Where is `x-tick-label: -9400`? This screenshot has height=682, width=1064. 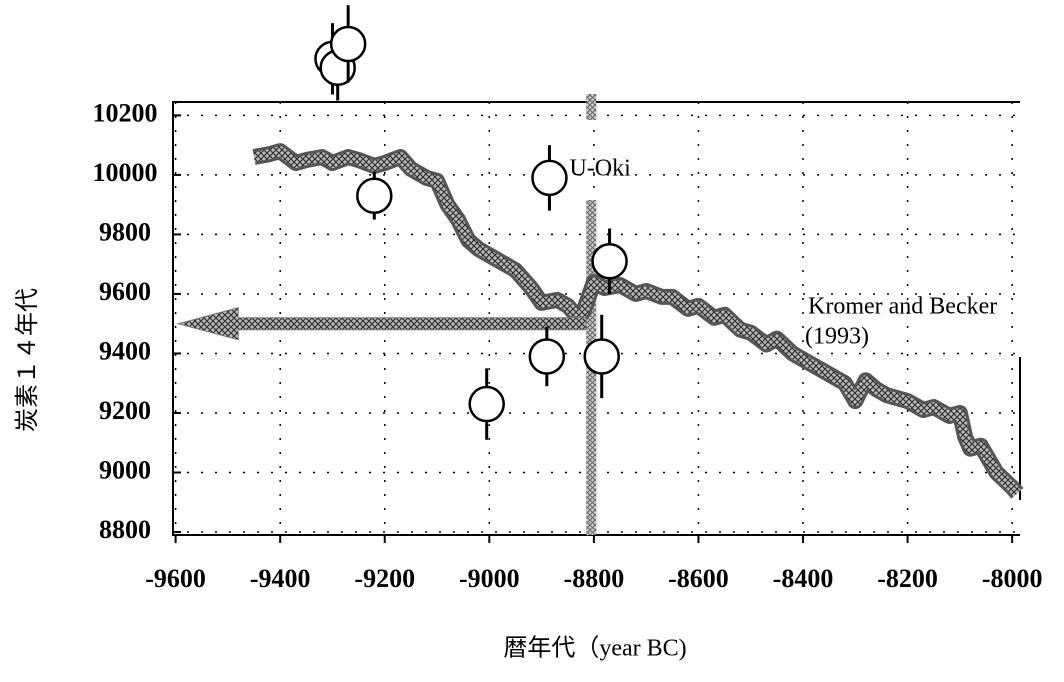 x-tick-label: -9400 is located at coordinates (280, 578).